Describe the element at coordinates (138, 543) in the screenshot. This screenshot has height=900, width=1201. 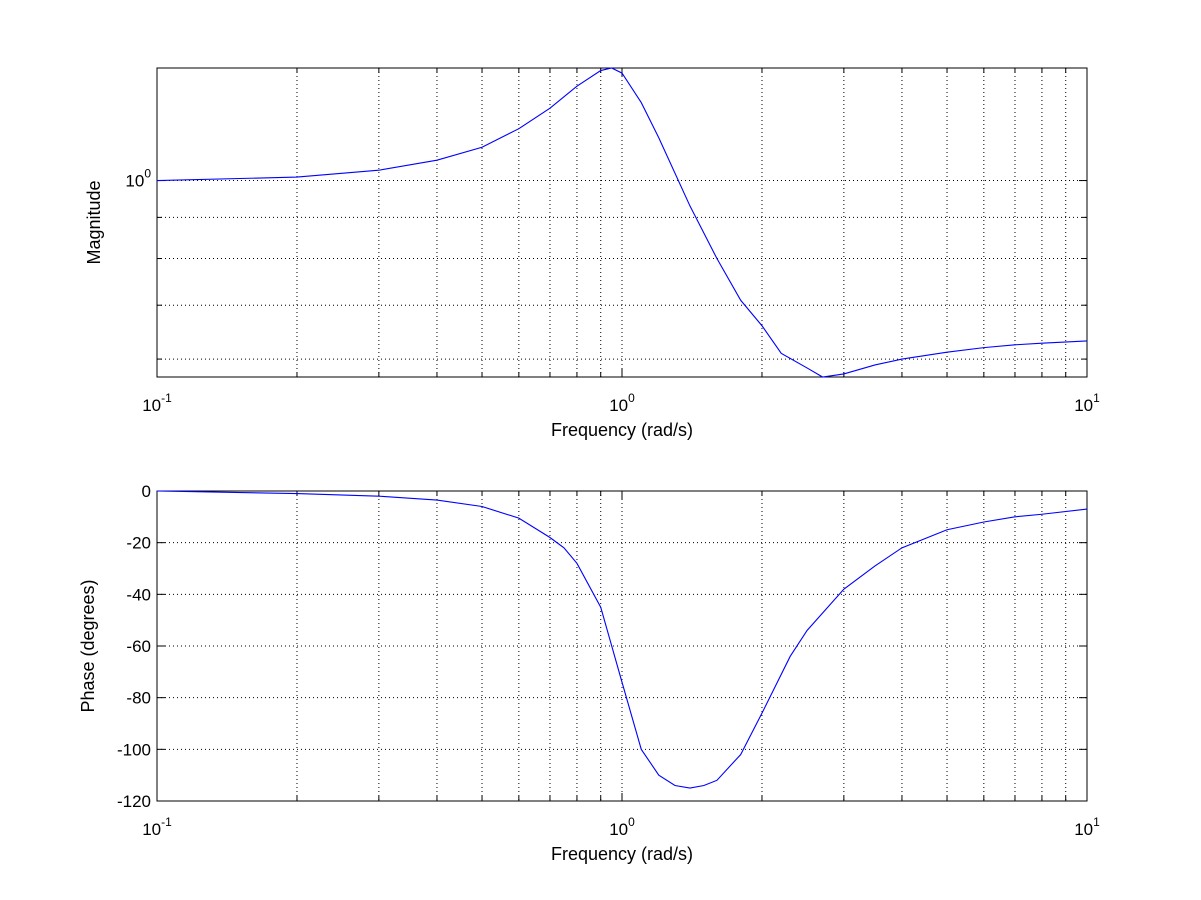
I see `phase-y-tick-label: -20` at that location.